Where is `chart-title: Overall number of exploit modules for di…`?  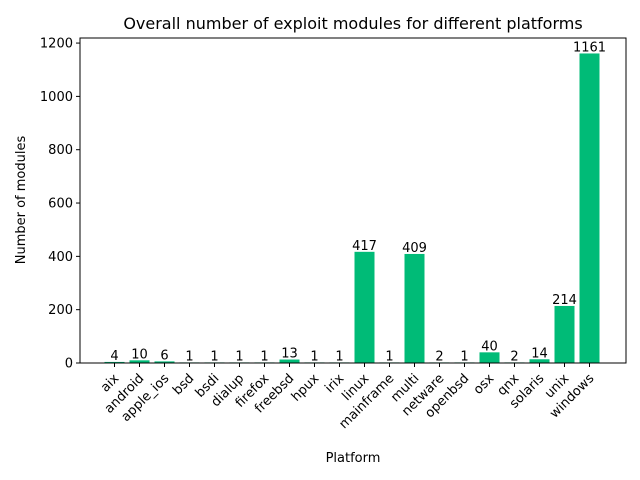 chart-title: Overall number of exploit modules for di… is located at coordinates (352, 23).